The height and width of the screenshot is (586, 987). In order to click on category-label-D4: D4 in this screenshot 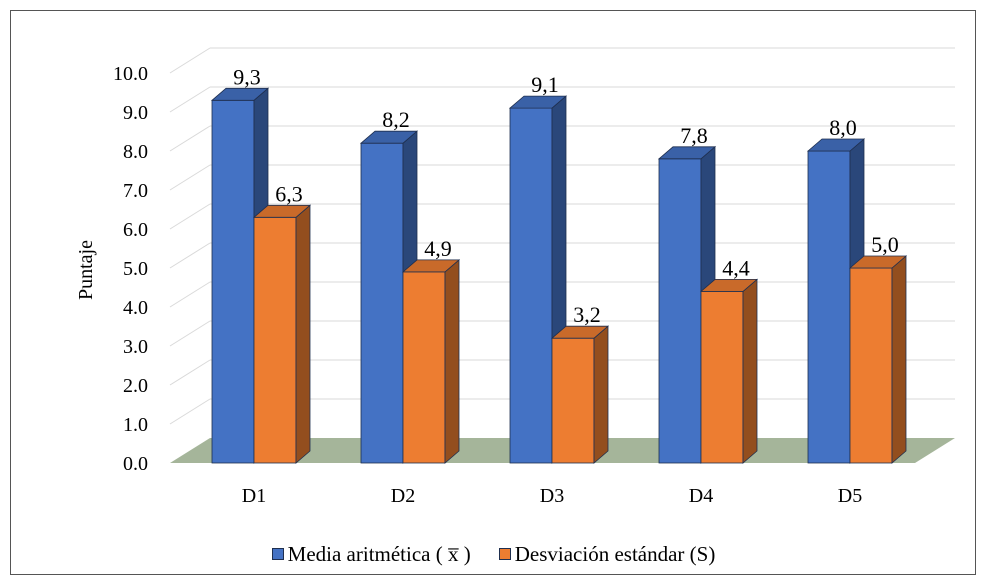, I will do `click(701, 496)`.